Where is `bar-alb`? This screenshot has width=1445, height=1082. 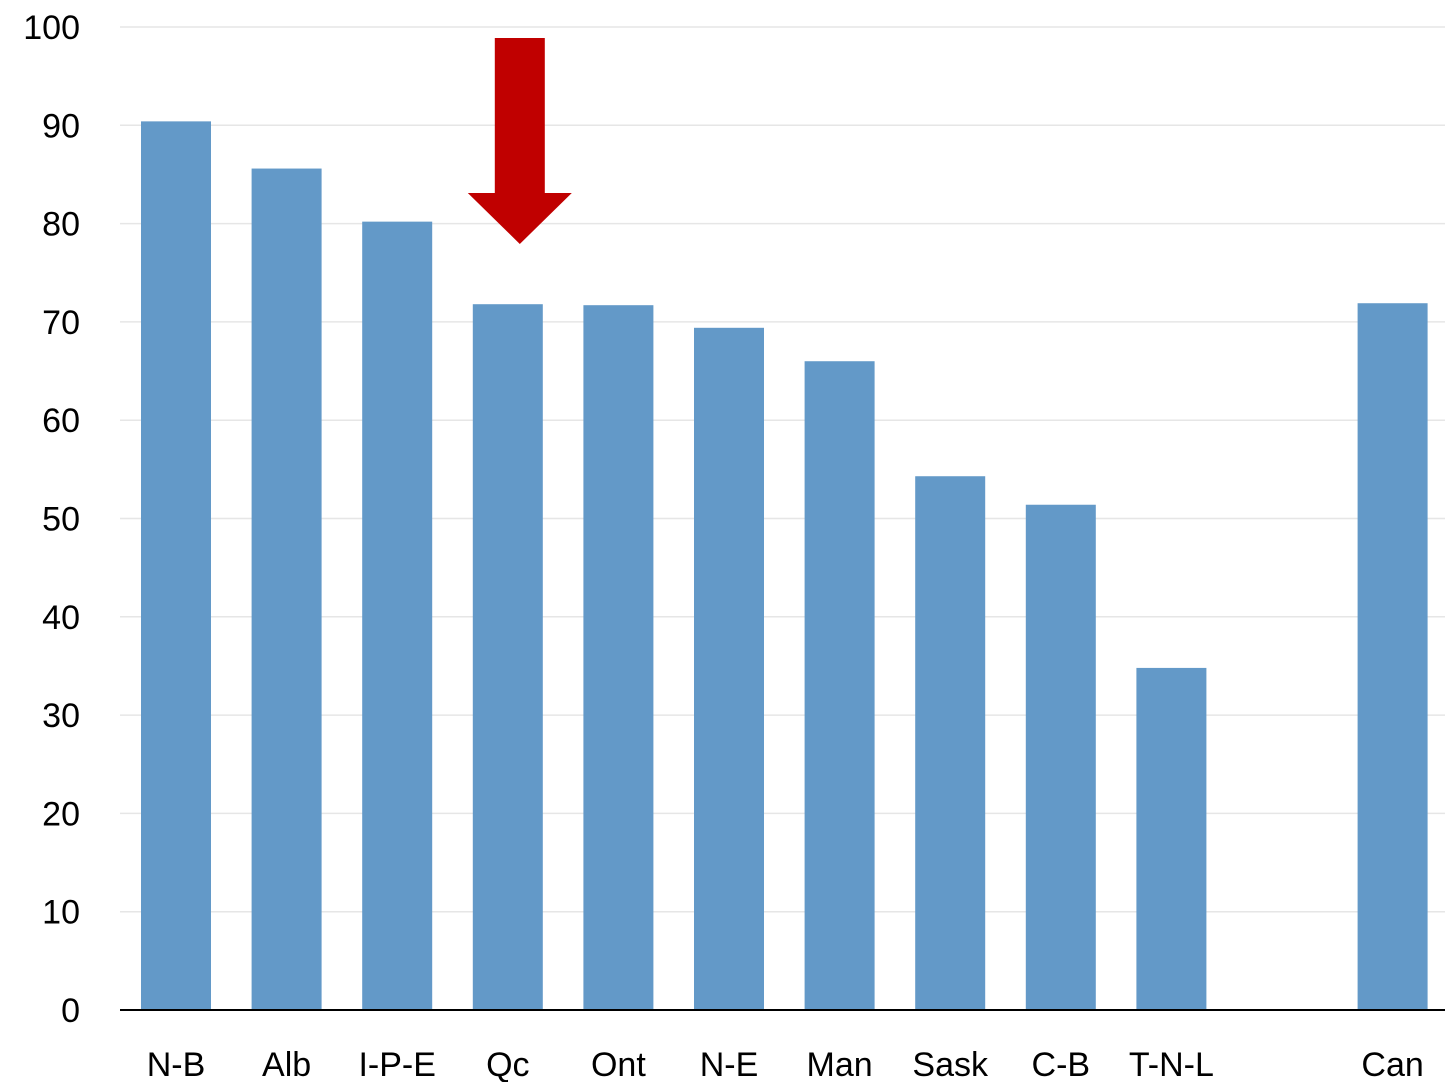 bar-alb is located at coordinates (286, 589).